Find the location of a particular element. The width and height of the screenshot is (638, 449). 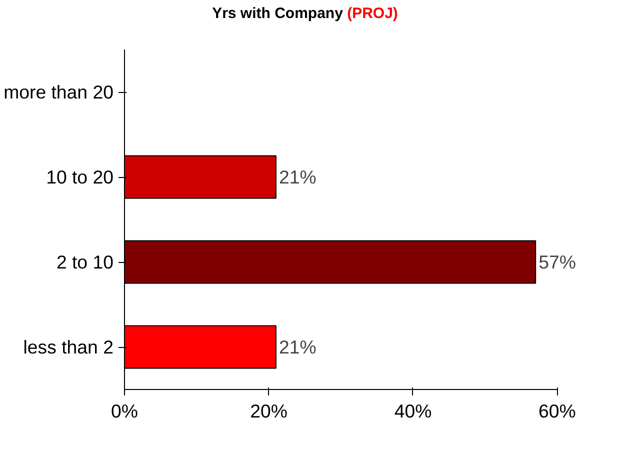

chart-subtitle: (PROJ) is located at coordinates (372, 13).